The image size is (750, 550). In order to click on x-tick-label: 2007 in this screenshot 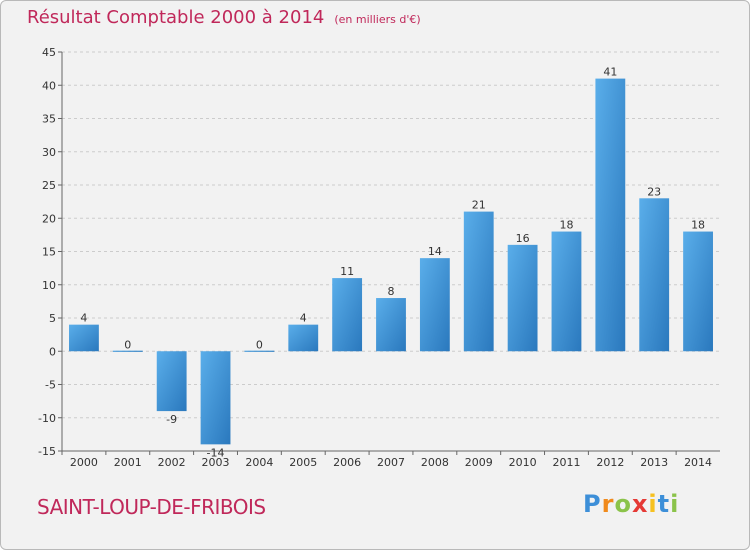, I will do `click(391, 462)`.